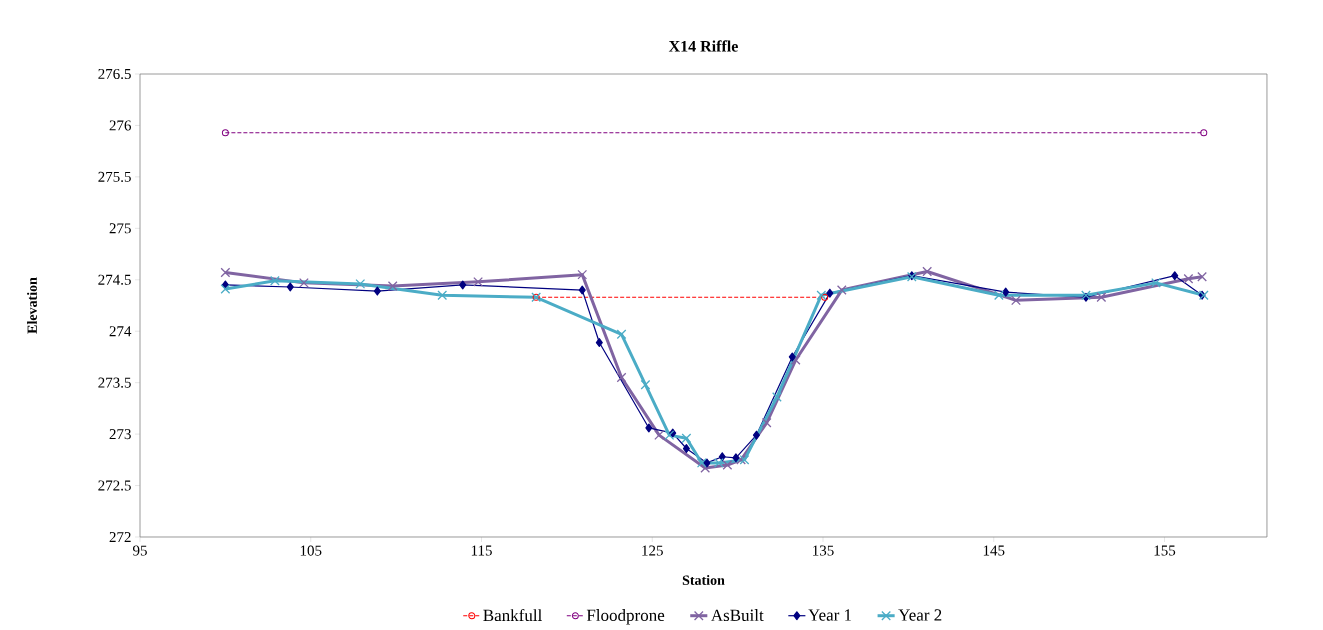 This screenshot has width=1323, height=630. Describe the element at coordinates (625, 617) in the screenshot. I see `legend-label: Floodprone` at that location.